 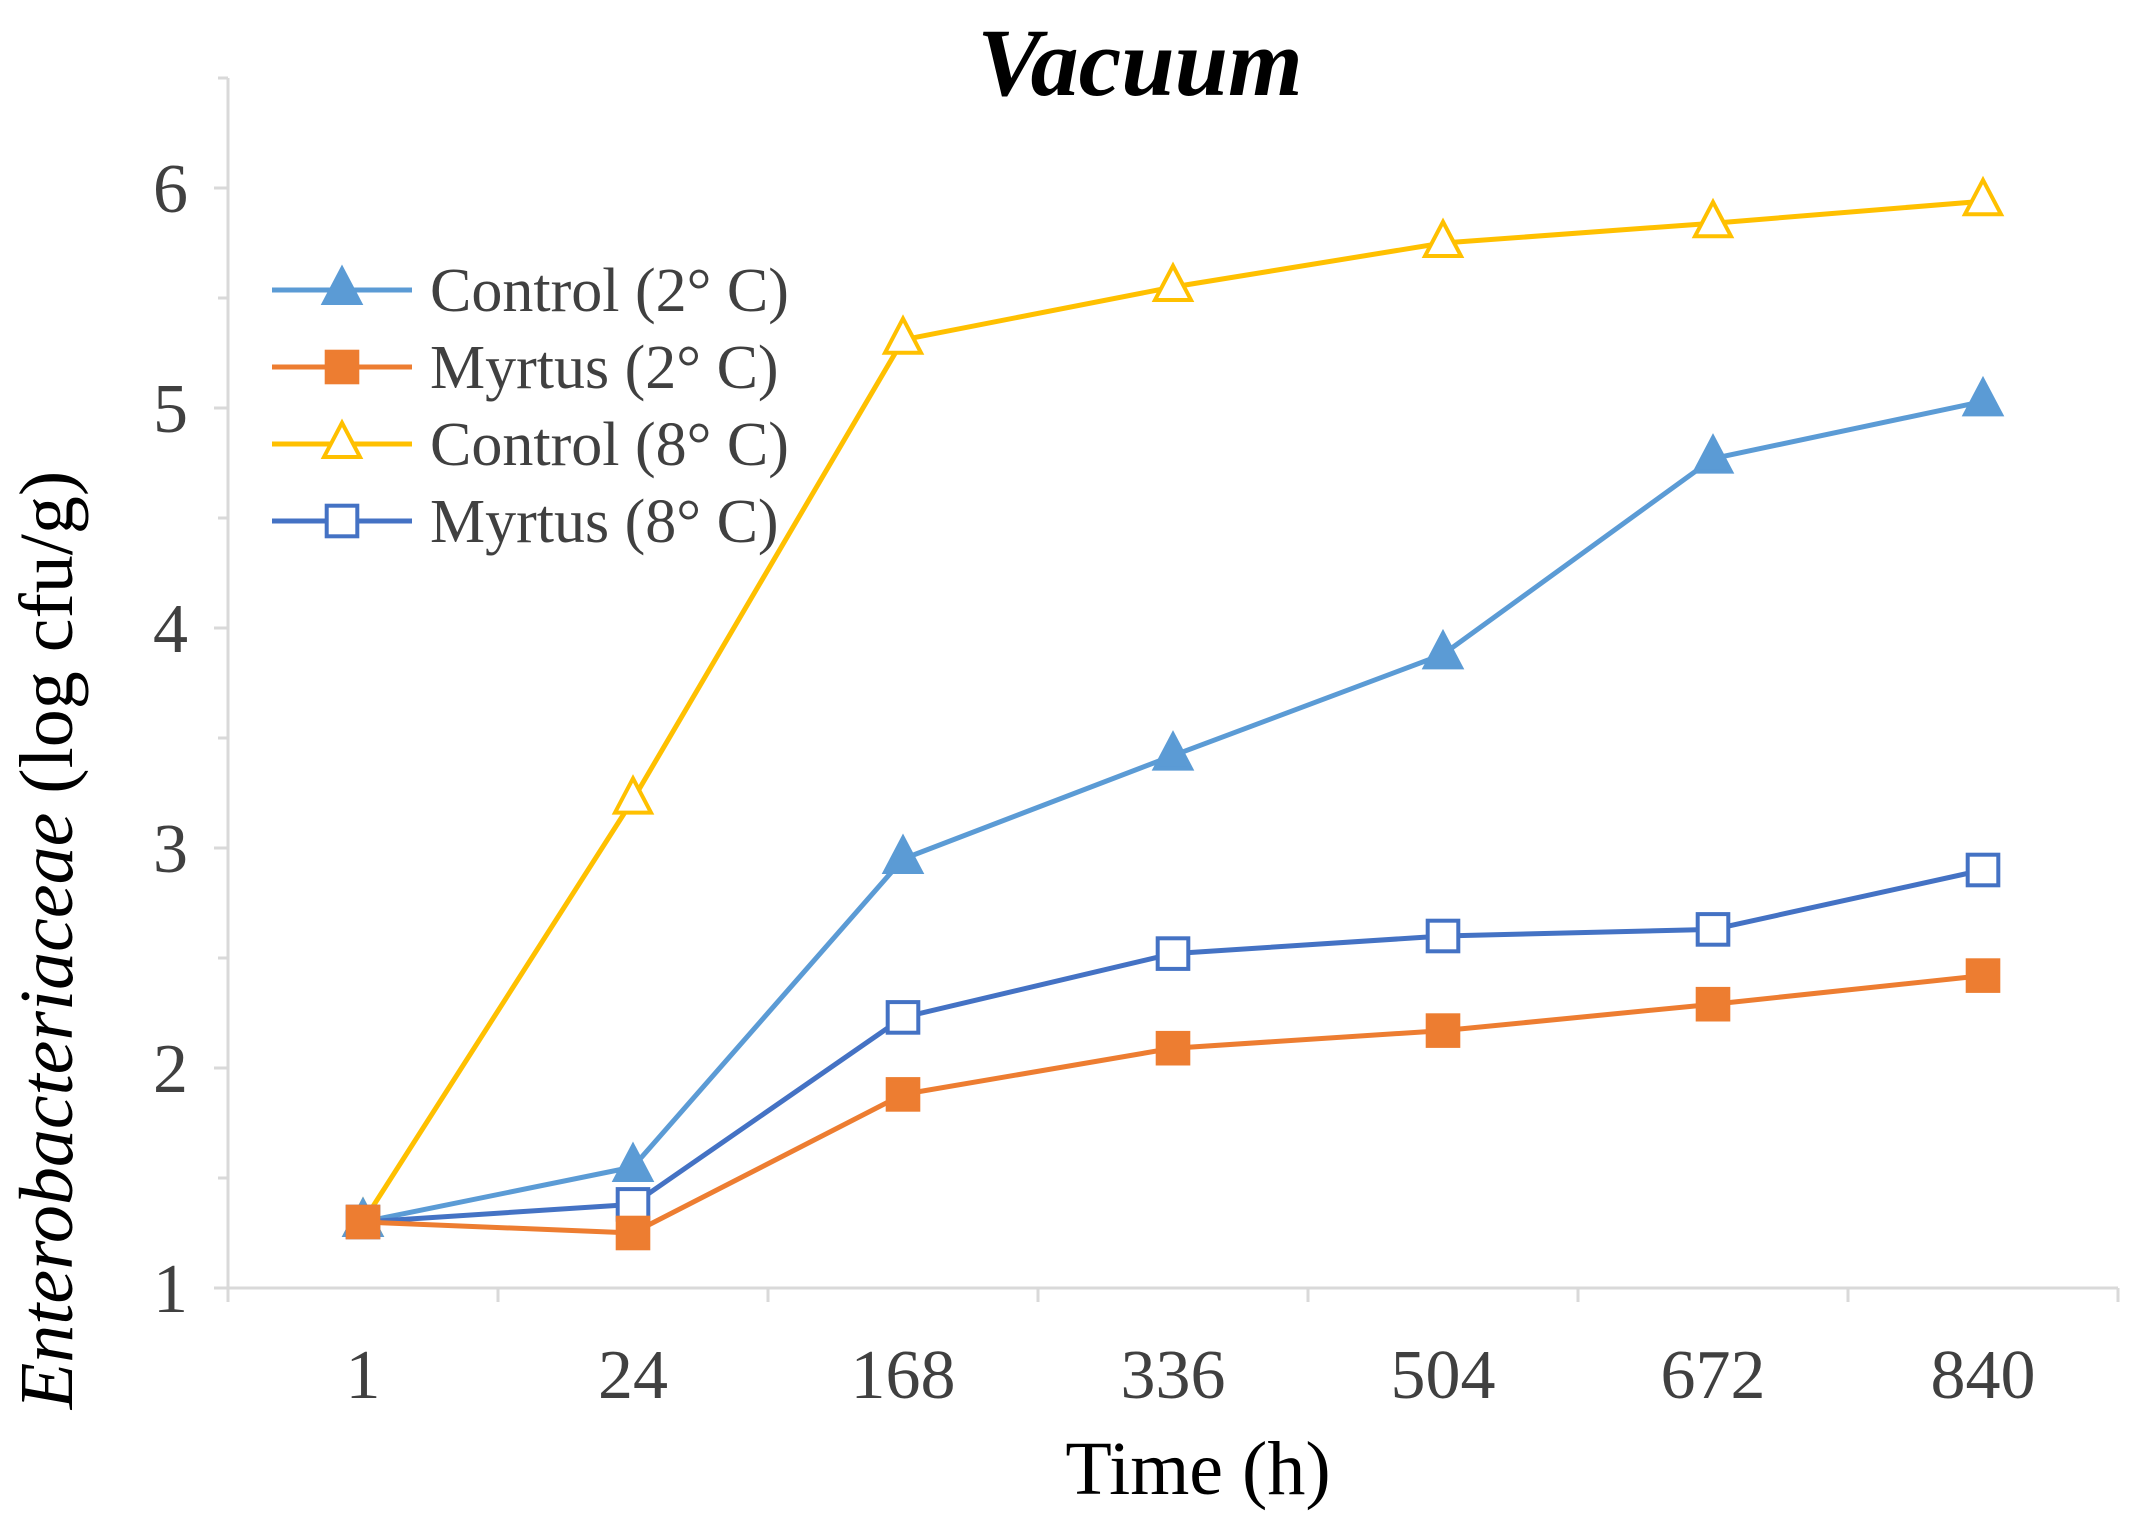 I want to click on y-tick-label: 4, so click(x=170, y=629).